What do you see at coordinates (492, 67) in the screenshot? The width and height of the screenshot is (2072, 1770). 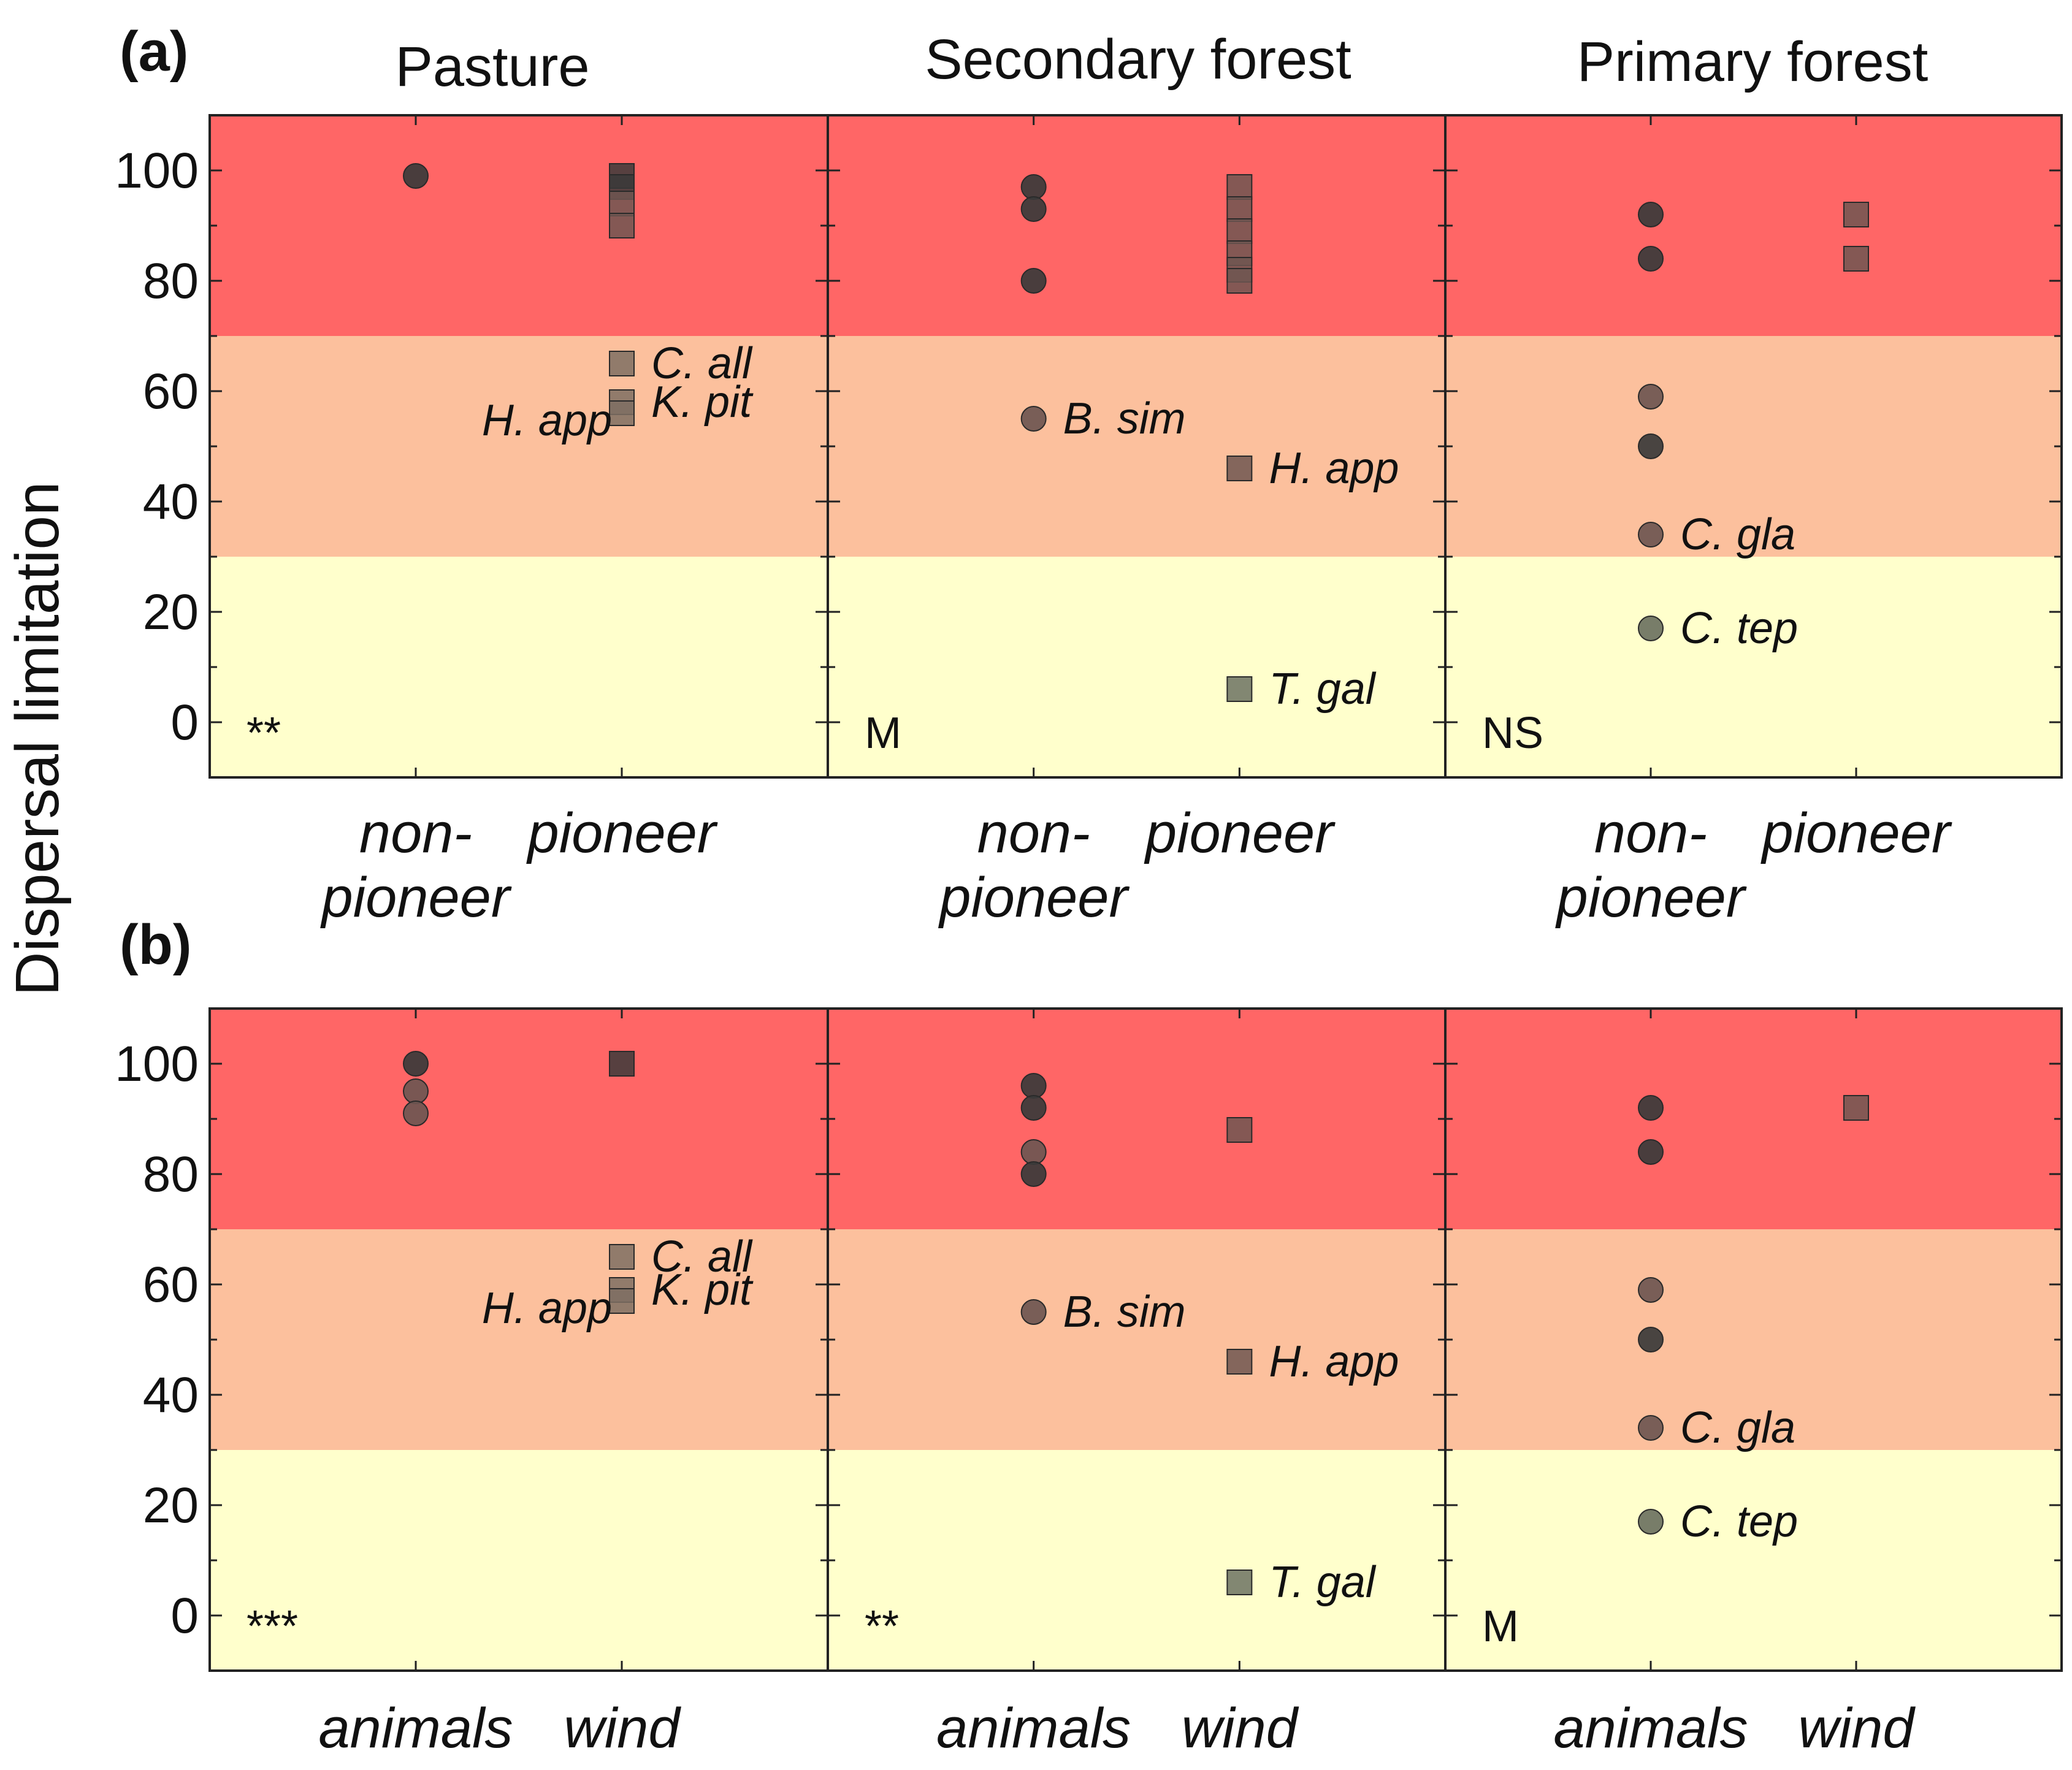 I see `column-title-pasture: Pasture` at bounding box center [492, 67].